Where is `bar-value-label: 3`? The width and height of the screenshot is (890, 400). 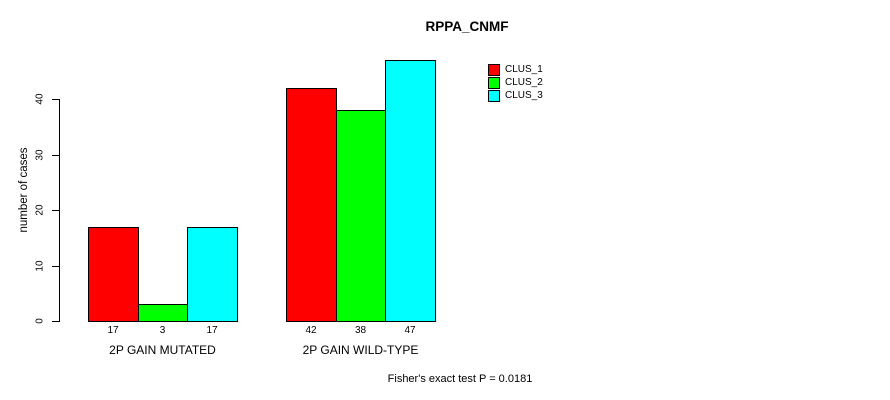
bar-value-label: 3 is located at coordinates (162, 330).